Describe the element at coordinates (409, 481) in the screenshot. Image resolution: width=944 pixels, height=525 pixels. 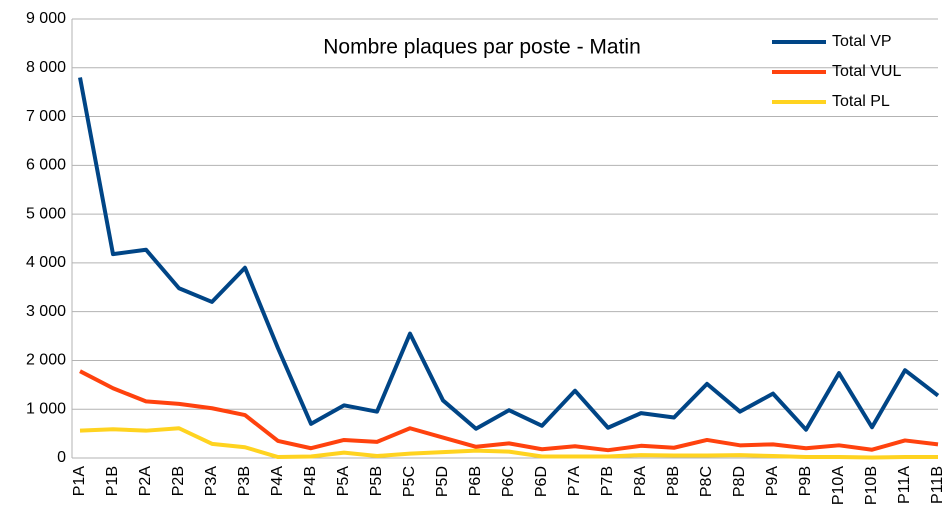
I see `x-tick-label: P5C` at that location.